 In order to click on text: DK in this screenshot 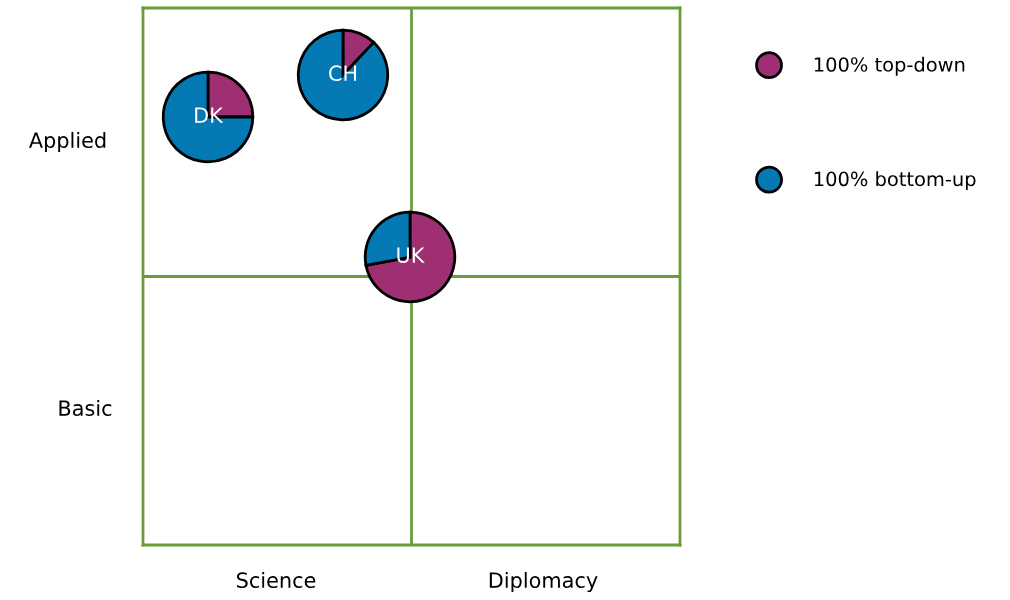, I will do `click(209, 115)`.